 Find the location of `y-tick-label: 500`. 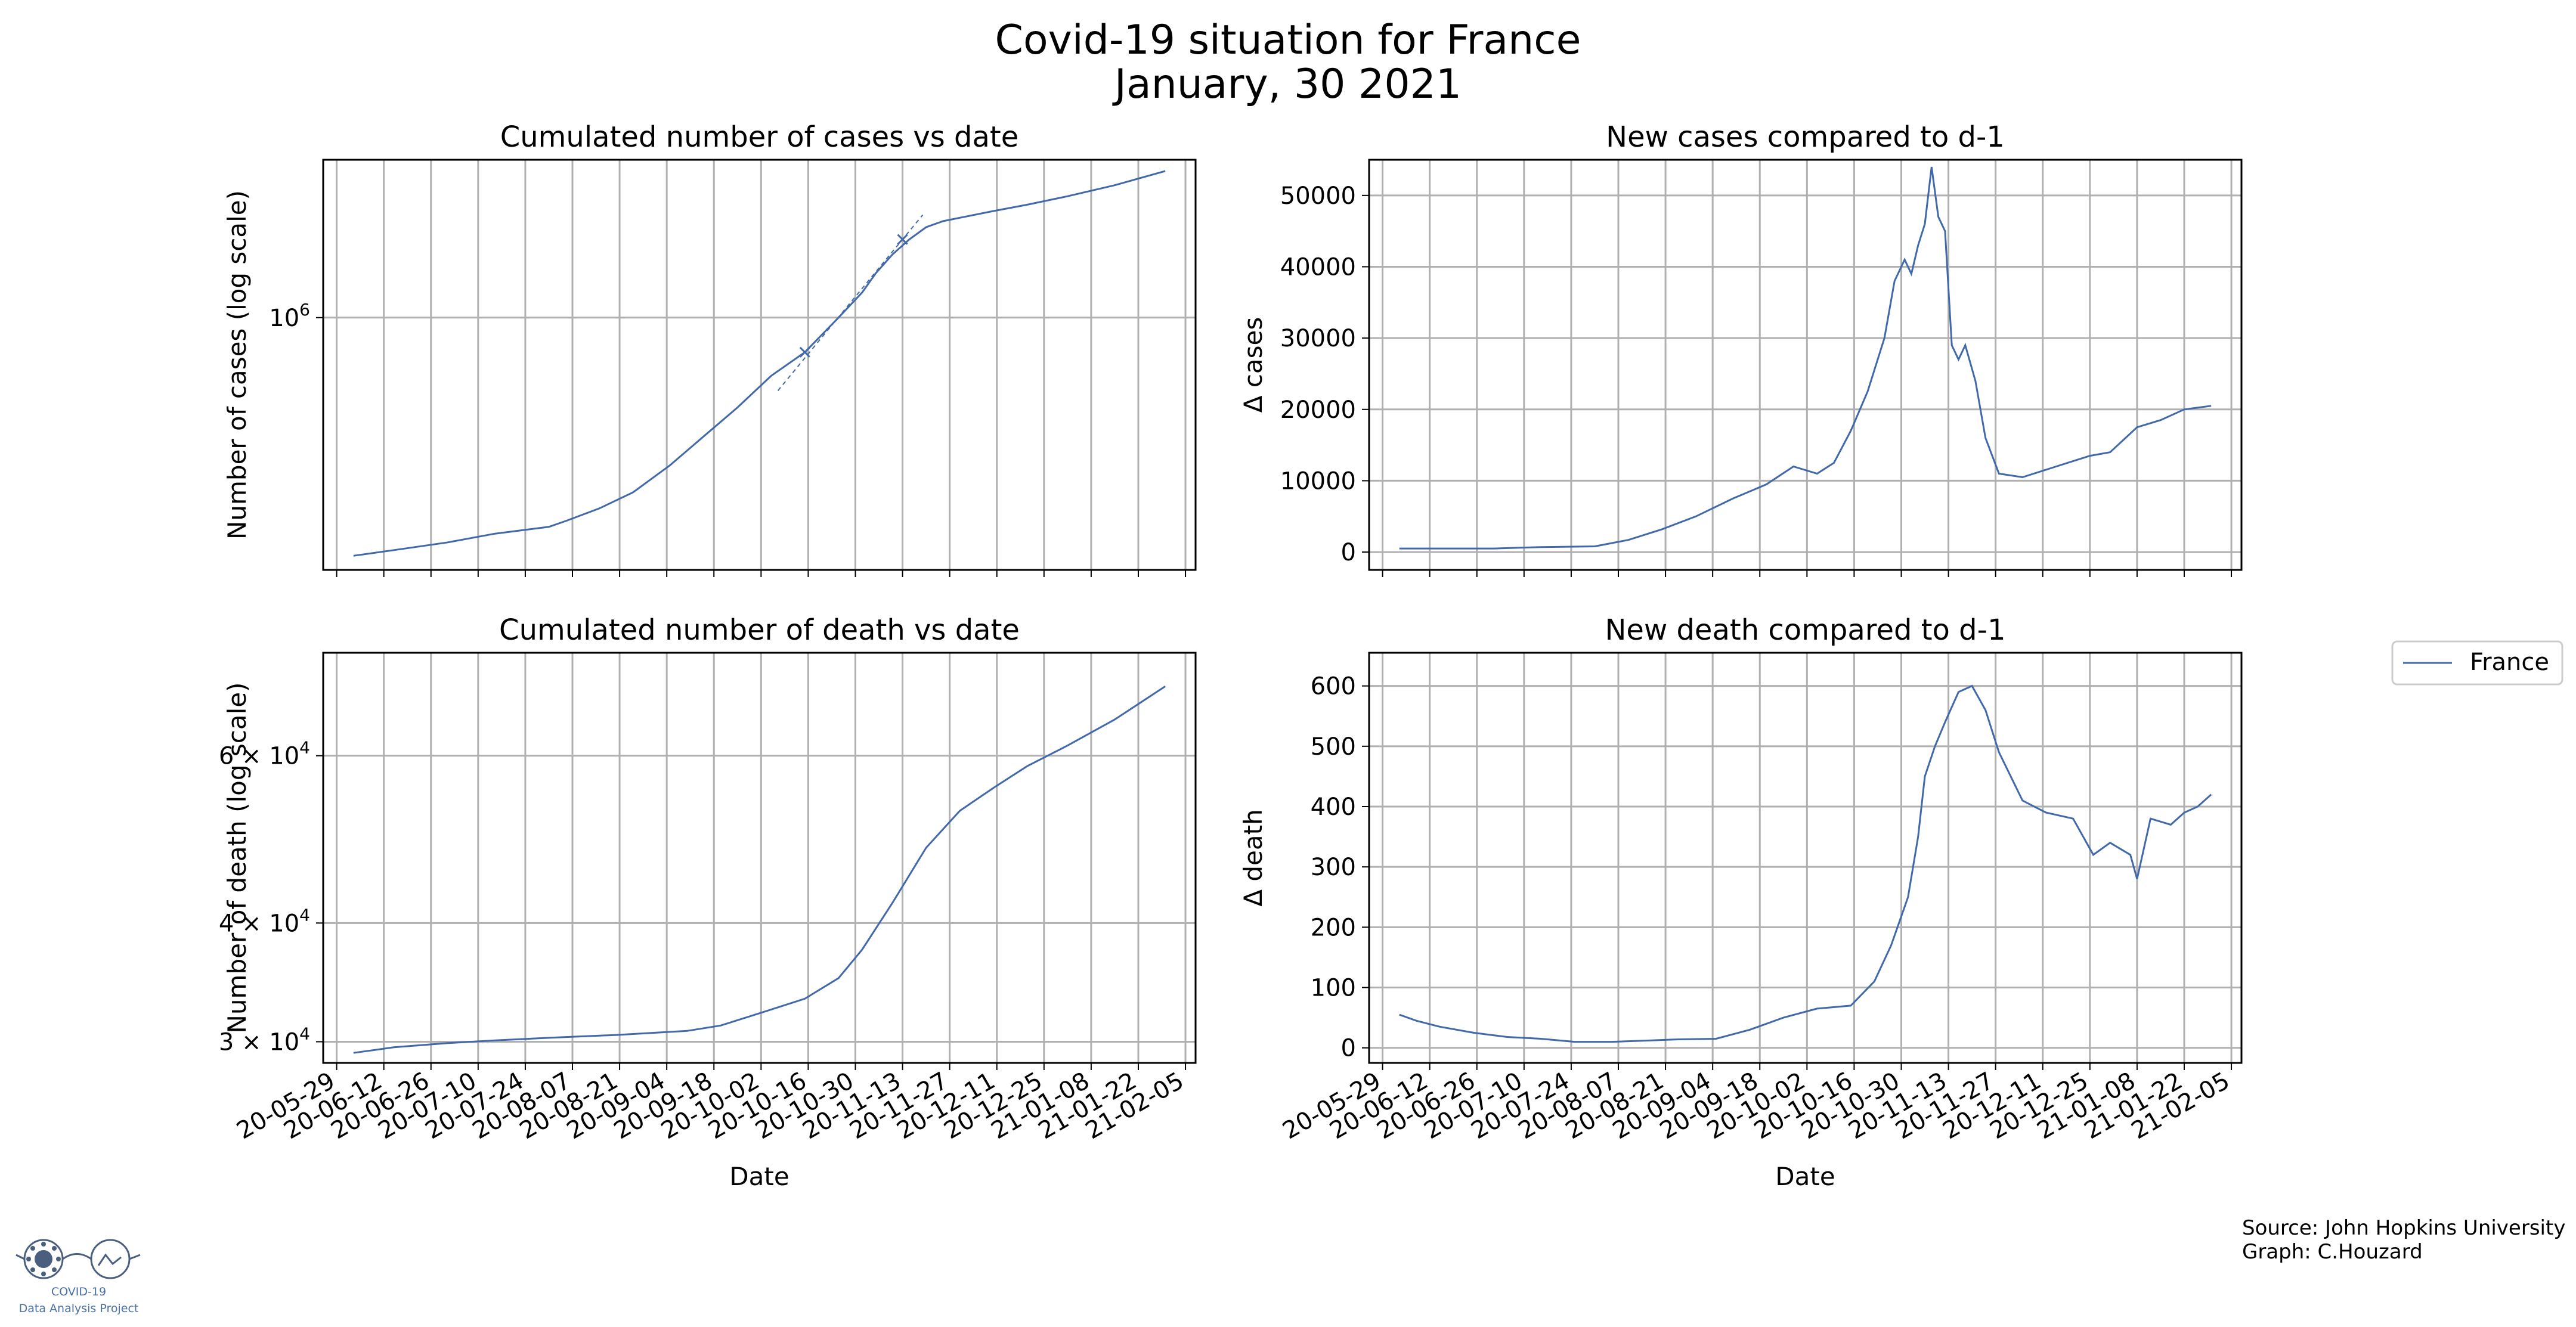

y-tick-label: 500 is located at coordinates (1333, 747).